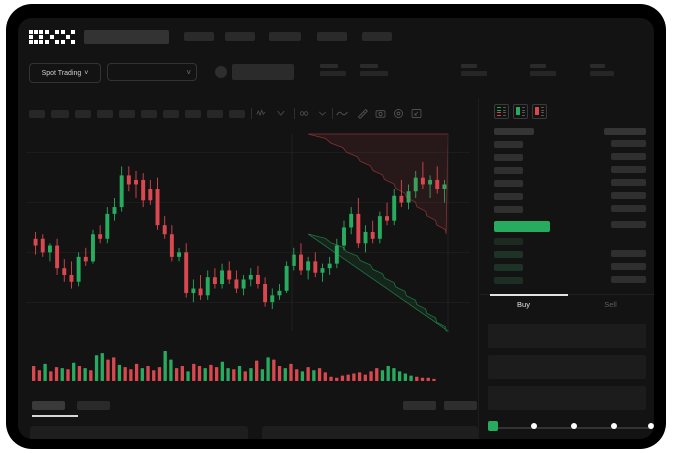 This screenshot has width=673, height=453. Describe the element at coordinates (333, 70) in the screenshot. I see `stat-last-price` at that location.